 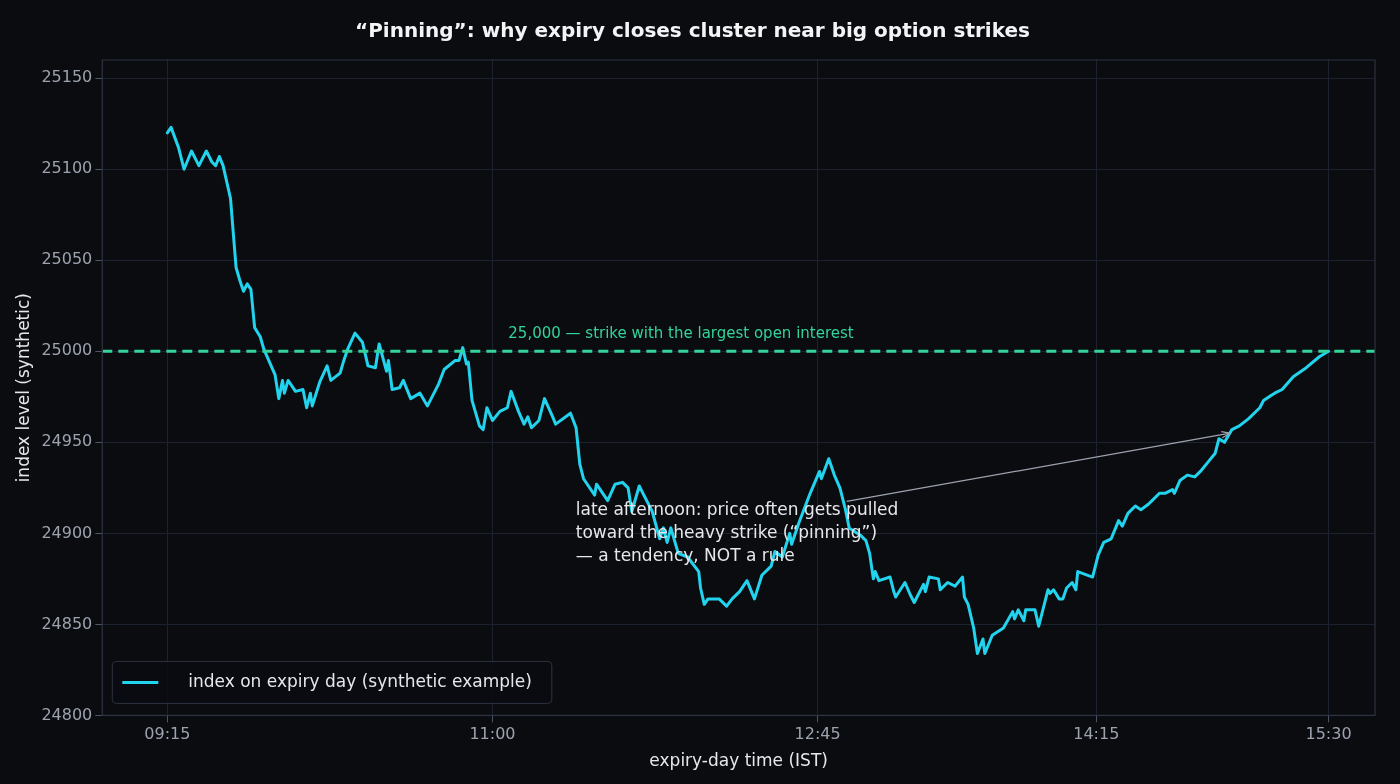 I want to click on ref-line-label: 25,000 — strike with the largest open interest, so click(x=681, y=332).